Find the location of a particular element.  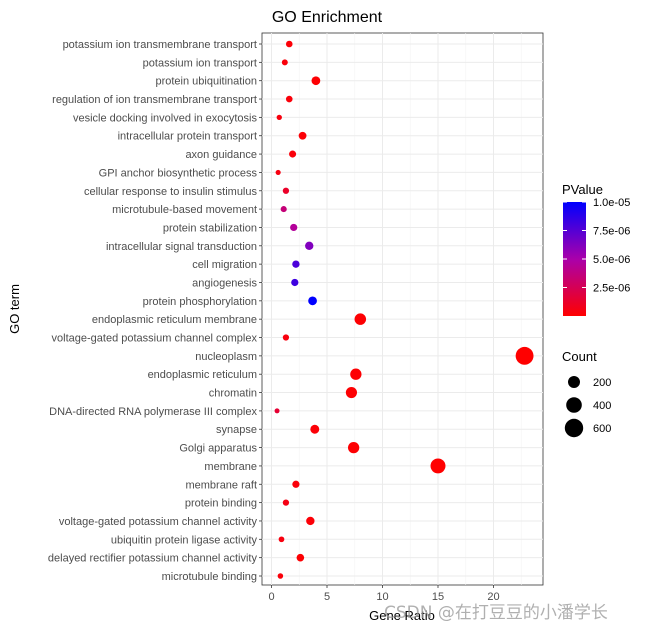

y-tick-label: axon guidance is located at coordinates (221, 155).